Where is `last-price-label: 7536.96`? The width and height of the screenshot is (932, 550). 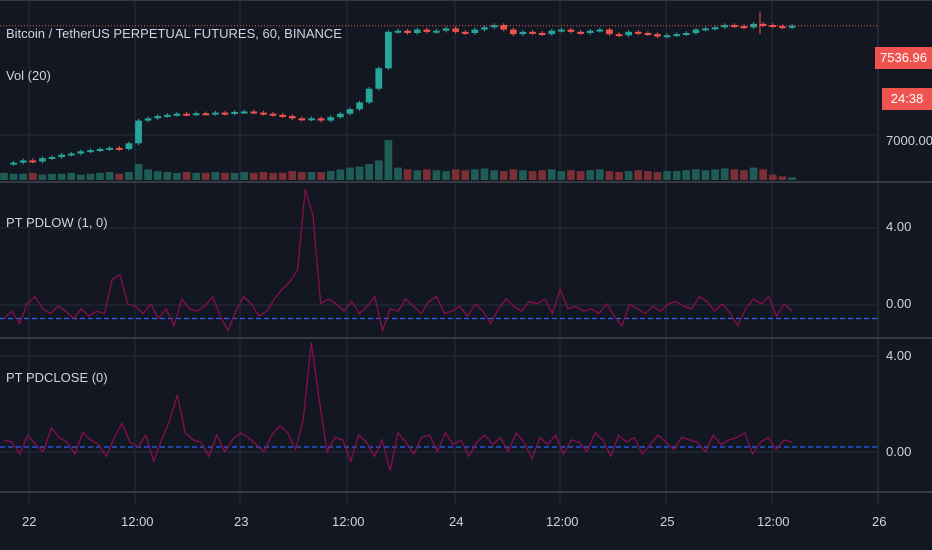 last-price-label: 7536.96 is located at coordinates (903, 58).